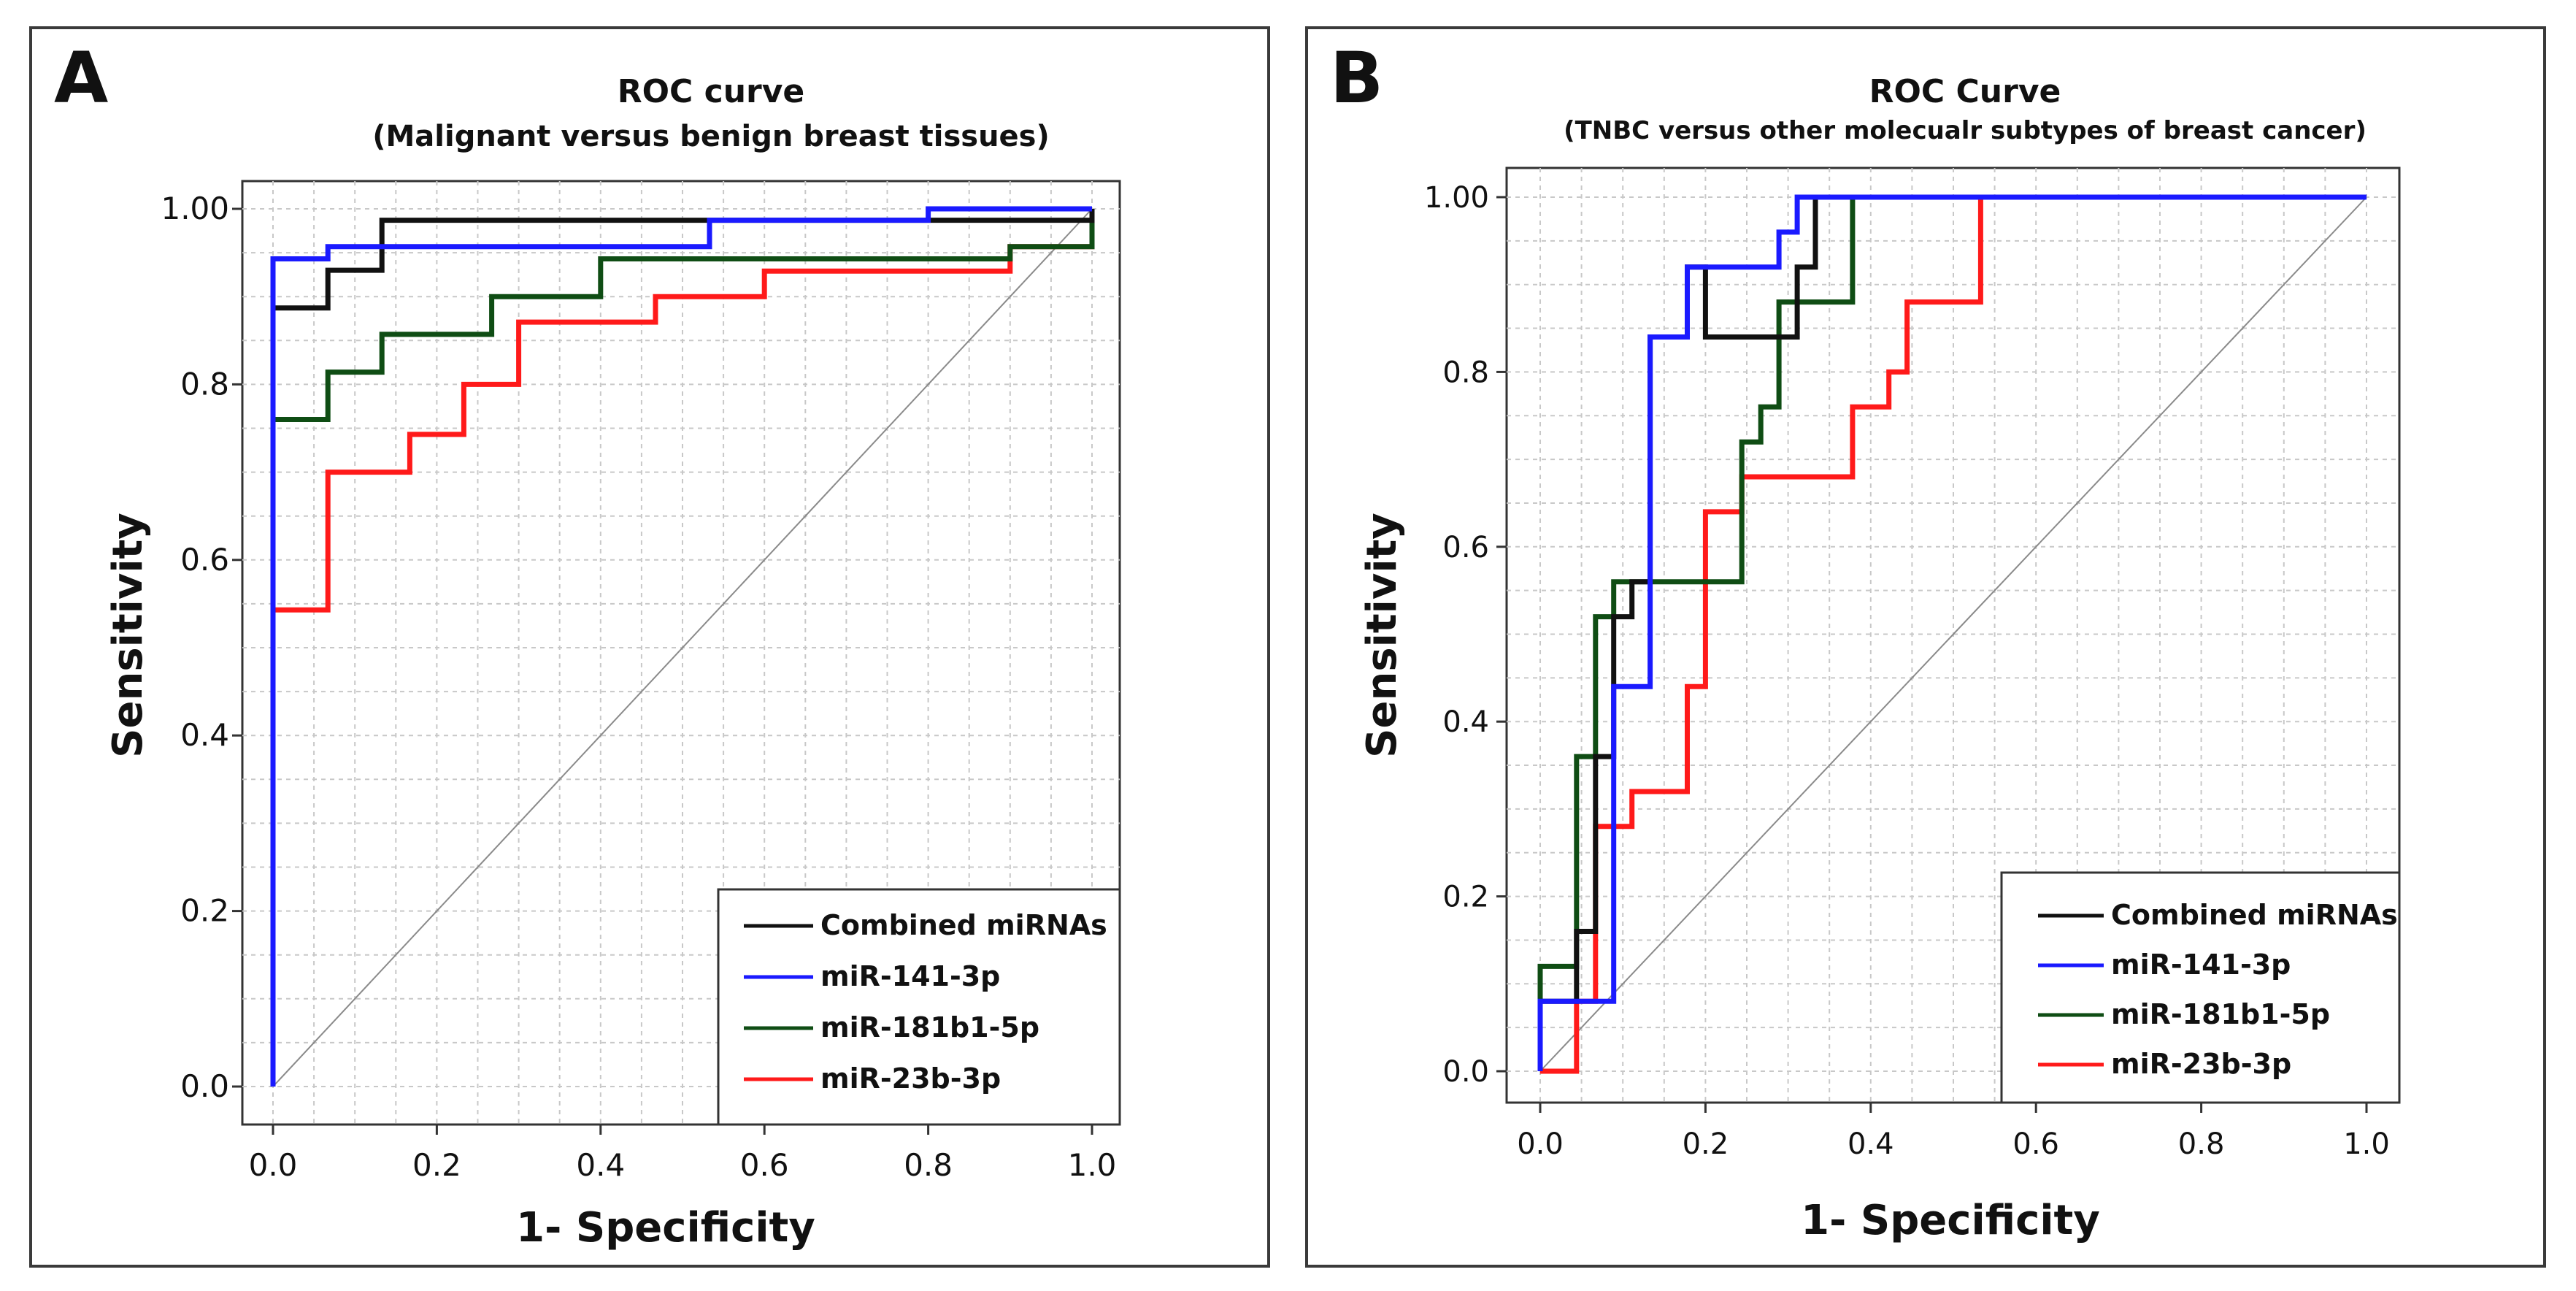 The height and width of the screenshot is (1291, 2576). I want to click on chart-title: ROC Curve, so click(1965, 91).